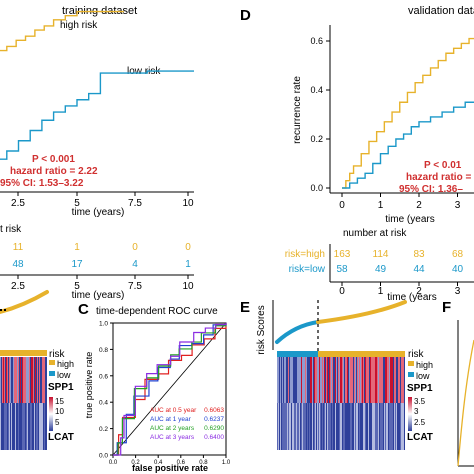 This screenshot has width=474, height=474. What do you see at coordinates (297, 354) in the screenshot?
I see `validation-risk-bar-low` at bounding box center [297, 354].